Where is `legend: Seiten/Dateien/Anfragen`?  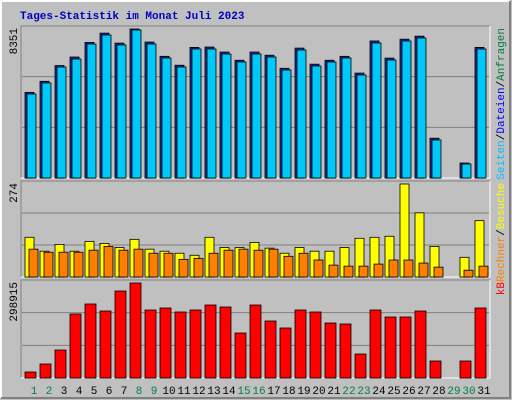 legend: Seiten/Dateien/Anfragen is located at coordinates (502, 104).